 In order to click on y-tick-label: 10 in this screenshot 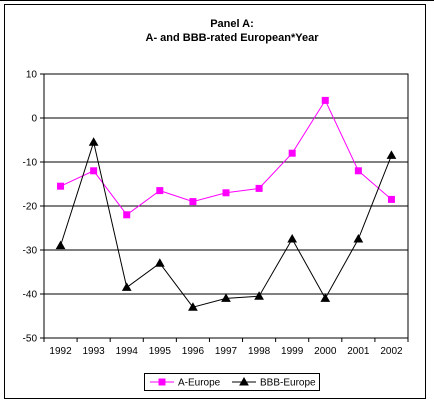, I will do `click(32, 75)`.